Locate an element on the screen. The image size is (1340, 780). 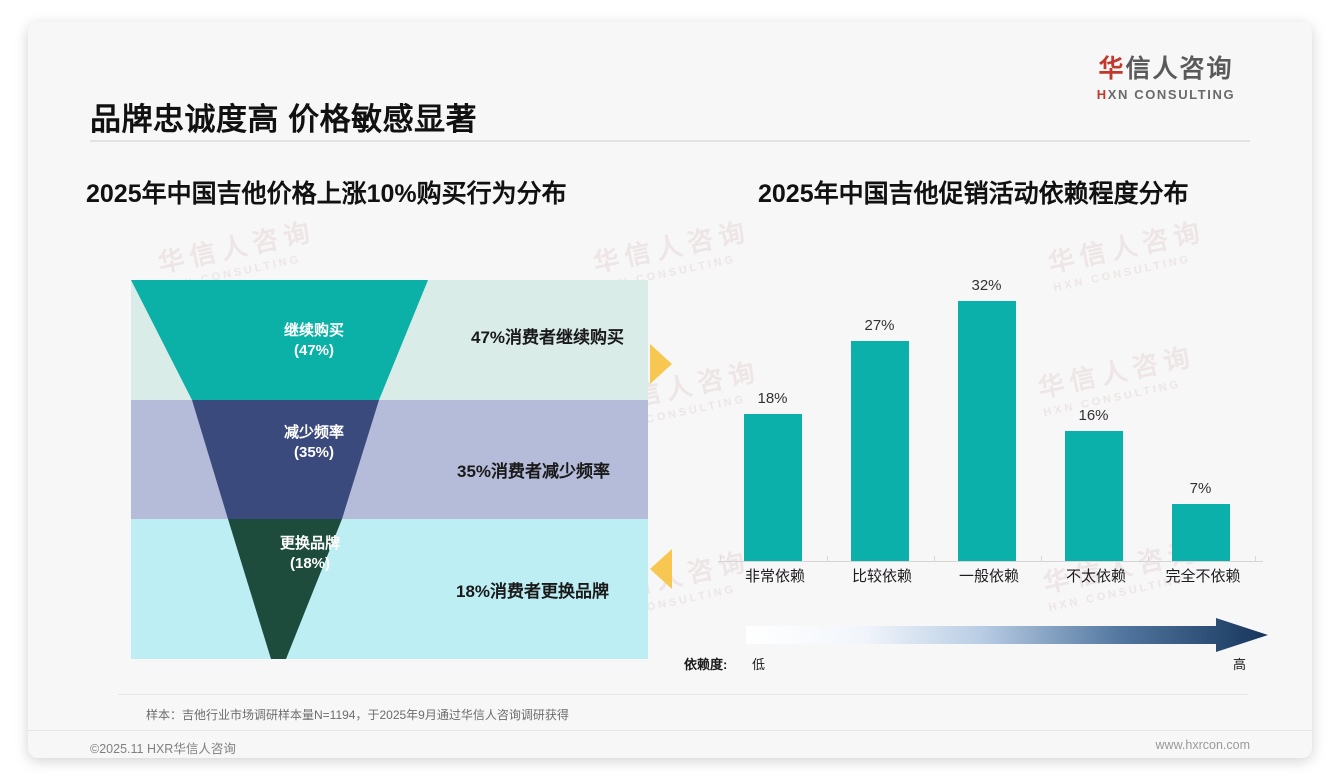
play-left-triangle-icon is located at coordinates (661, 569).